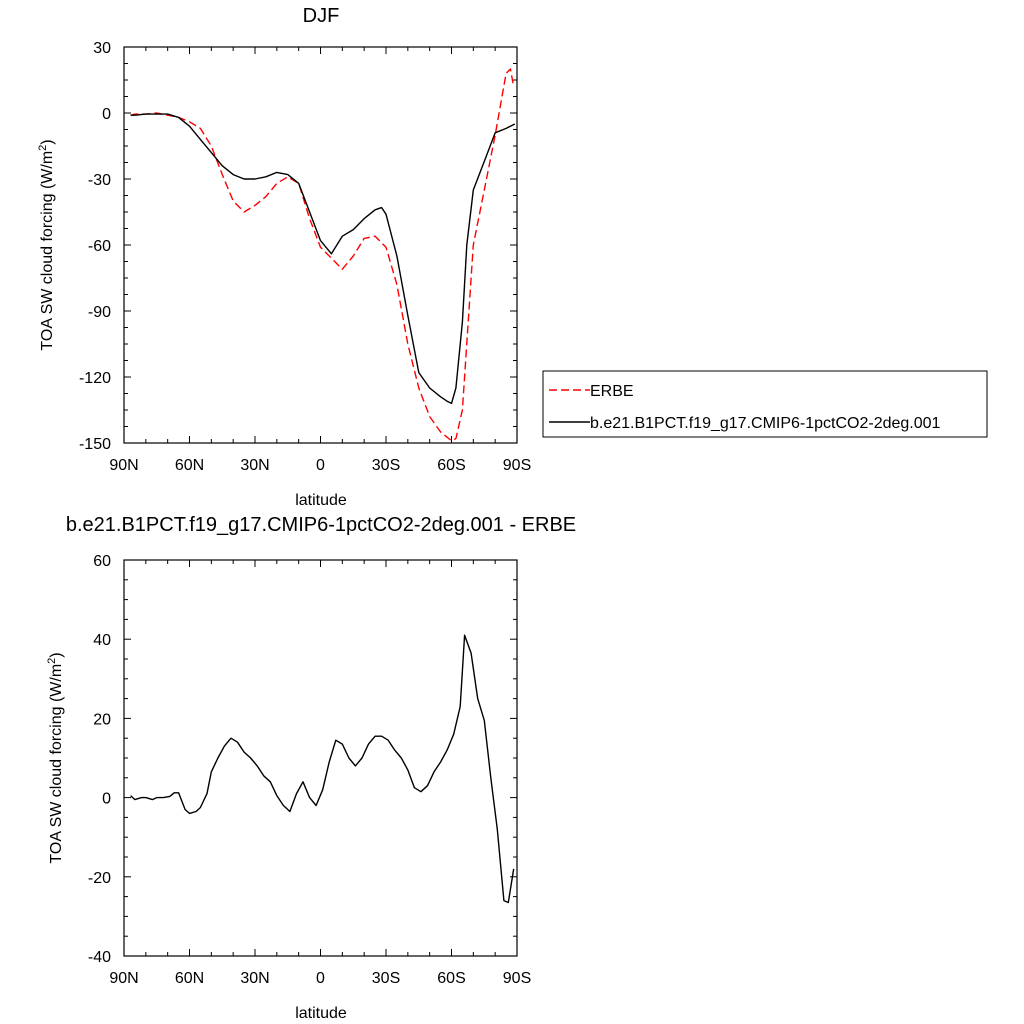 Image resolution: width=1024 pixels, height=1024 pixels. I want to click on y-tick-label: -20, so click(99, 878).